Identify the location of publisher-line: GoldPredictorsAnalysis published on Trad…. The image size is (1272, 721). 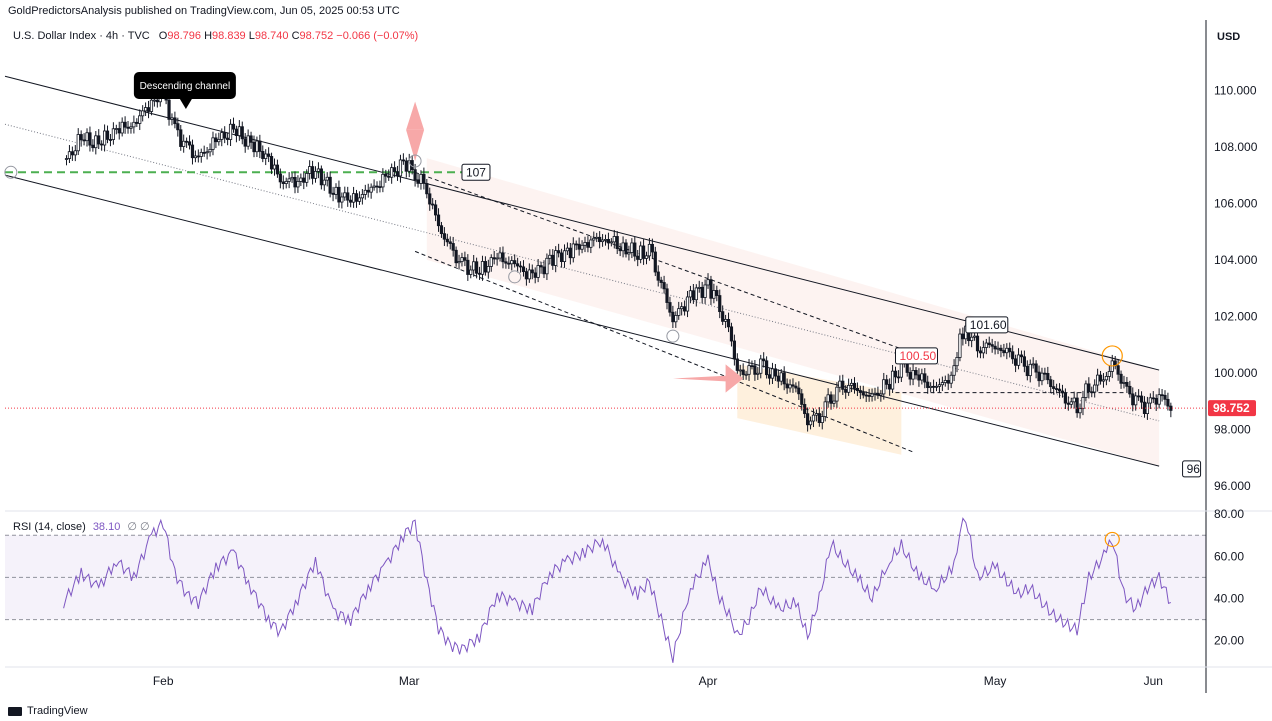
(204, 11).